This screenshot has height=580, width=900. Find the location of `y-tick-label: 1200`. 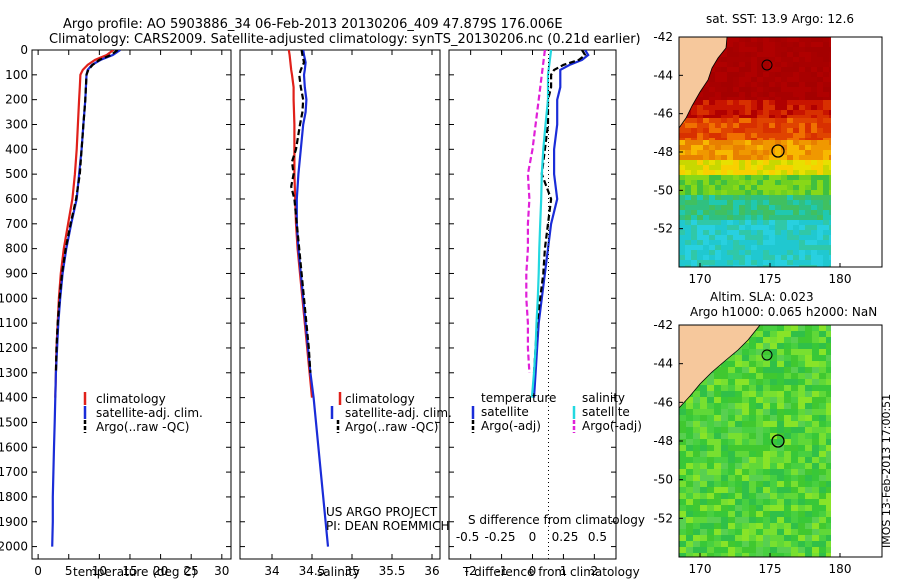

y-tick-label: 1200 is located at coordinates (14, 348).